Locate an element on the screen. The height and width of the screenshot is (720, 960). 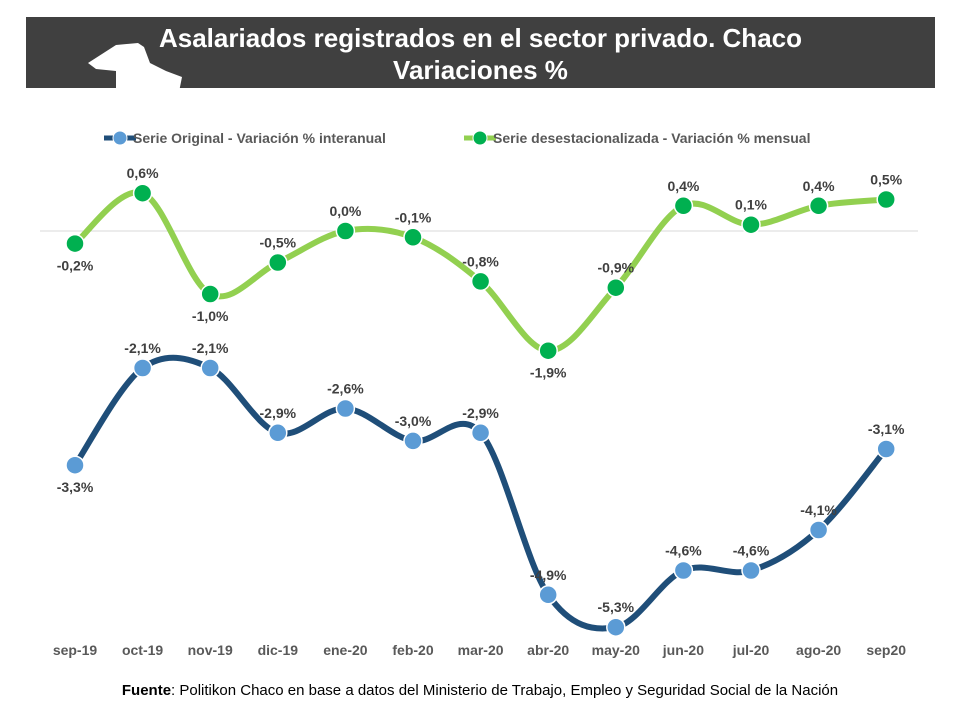
x-tick-label: ene-20 is located at coordinates (345, 650).